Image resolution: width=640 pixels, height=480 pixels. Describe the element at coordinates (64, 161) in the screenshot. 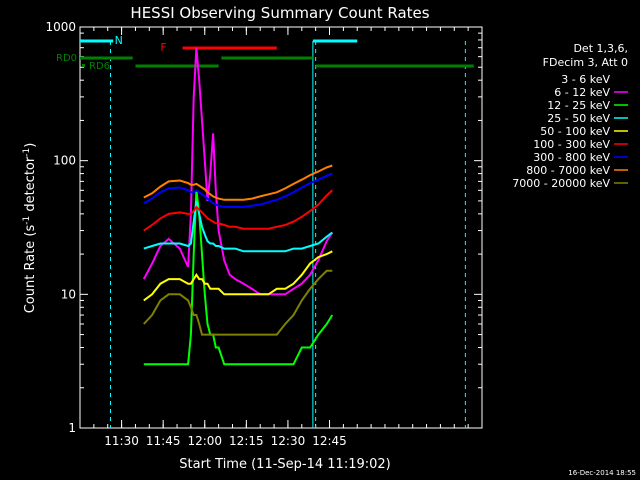

I see `y-tick-label-2: 100` at that location.